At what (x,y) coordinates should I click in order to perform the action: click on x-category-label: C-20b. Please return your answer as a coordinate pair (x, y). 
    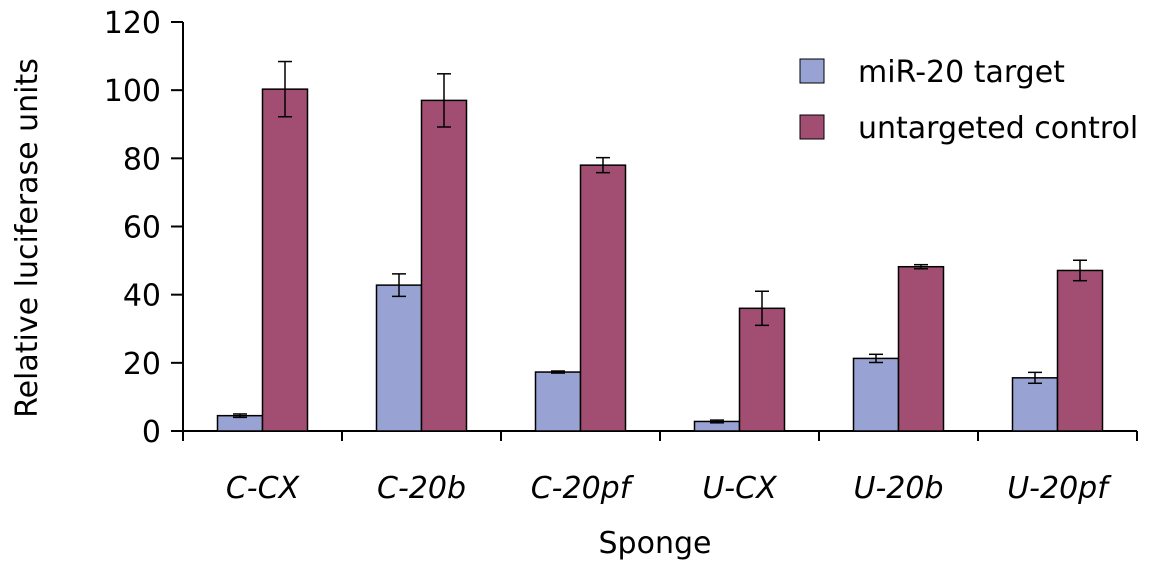
    Looking at the image, I should click on (421, 488).